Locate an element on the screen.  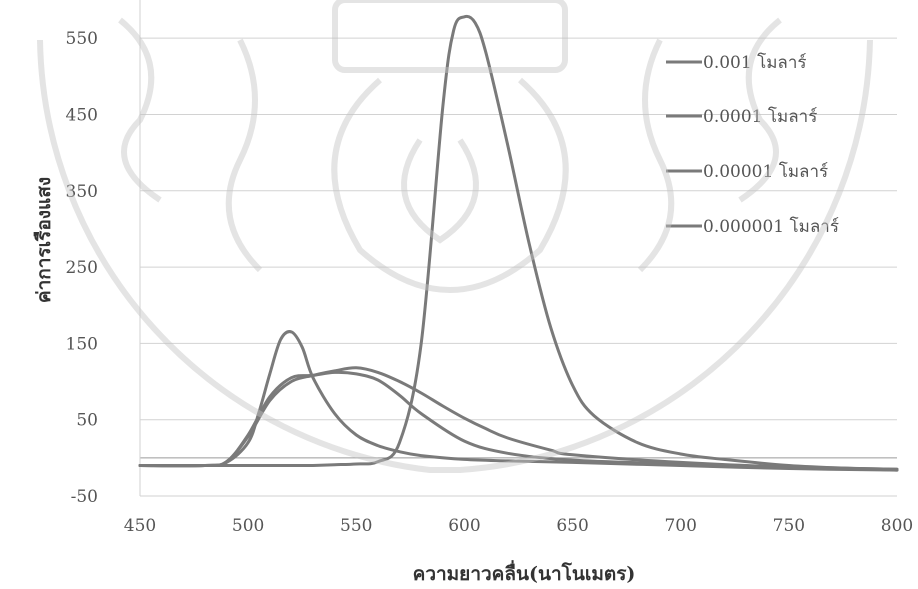
y-tick-label: 550 is located at coordinates (82, 39).